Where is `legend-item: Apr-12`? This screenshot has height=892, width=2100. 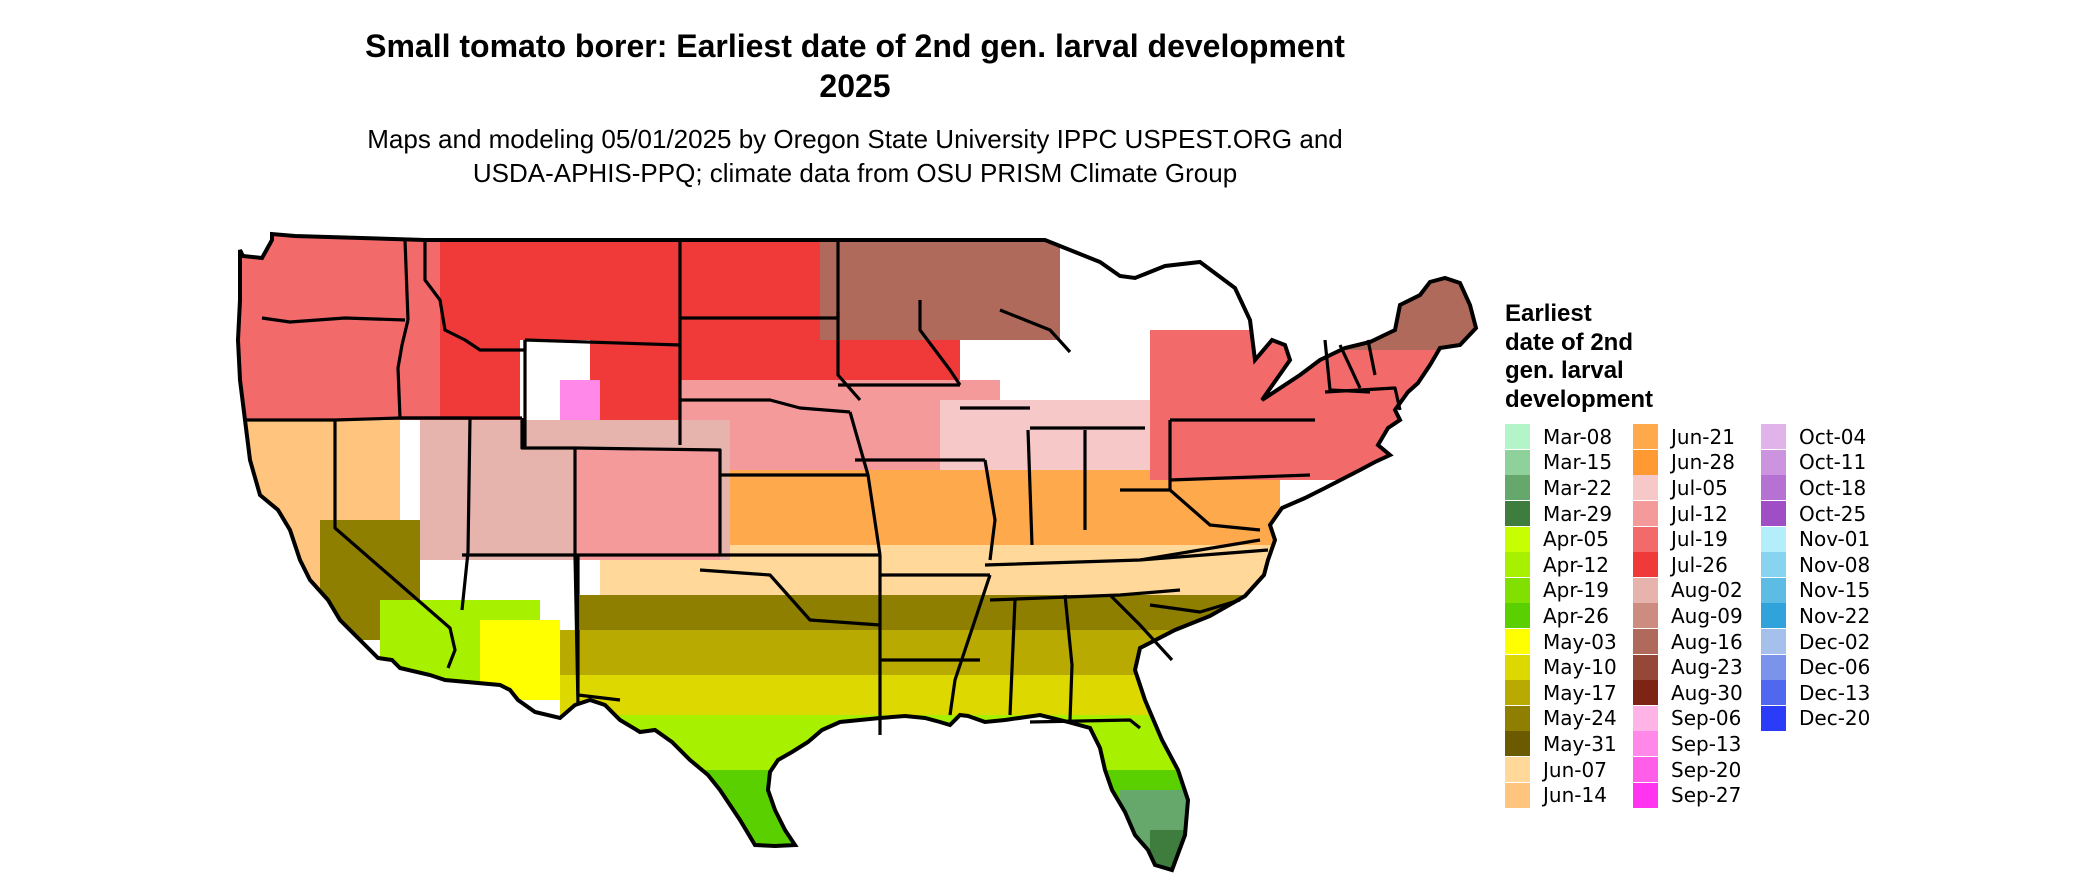
legend-item: Apr-12 is located at coordinates (1561, 565).